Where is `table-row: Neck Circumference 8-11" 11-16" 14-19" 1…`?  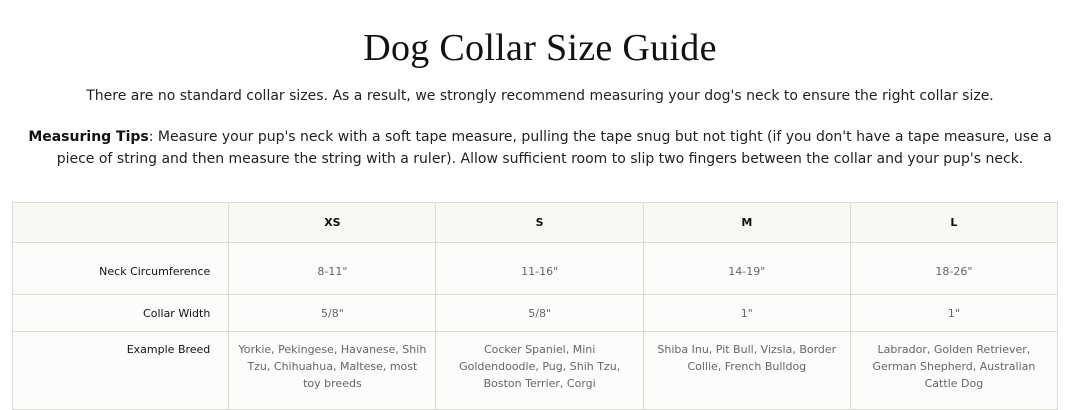 table-row: Neck Circumference 8-11" 11-16" 14-19" 1… is located at coordinates (535, 268).